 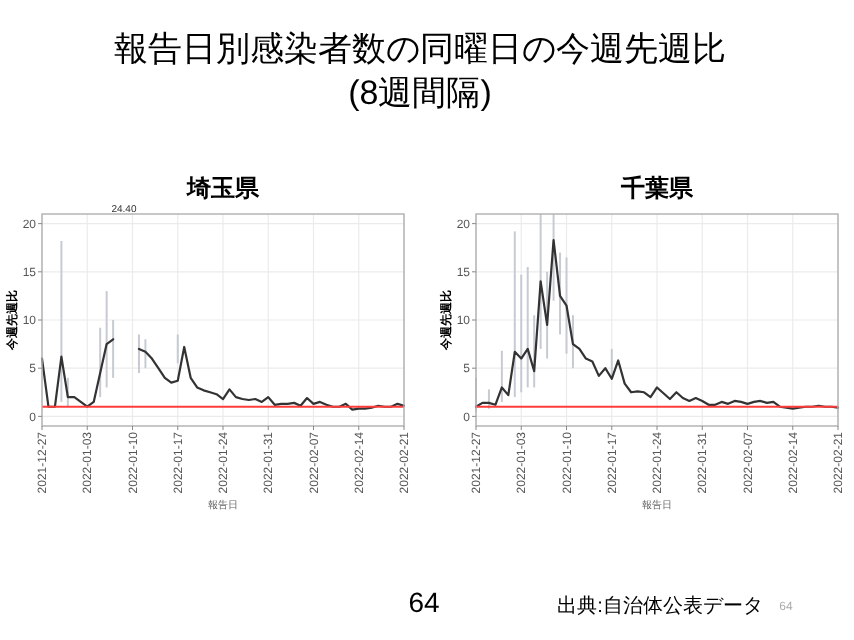 I want to click on source-note: 出典:自治体公表データ, so click(x=660, y=606).